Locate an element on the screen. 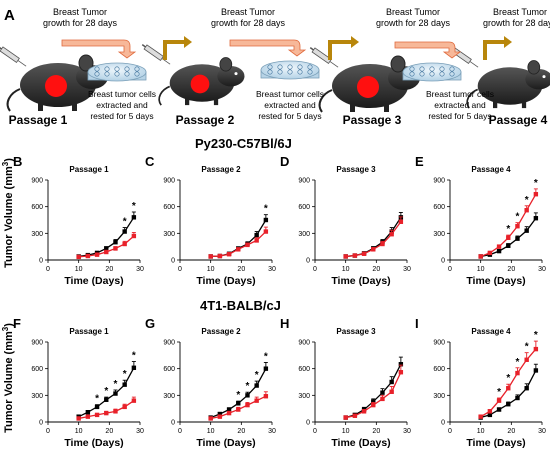  growth-text-line1: Breast Tumor is located at coordinates (413, 12).